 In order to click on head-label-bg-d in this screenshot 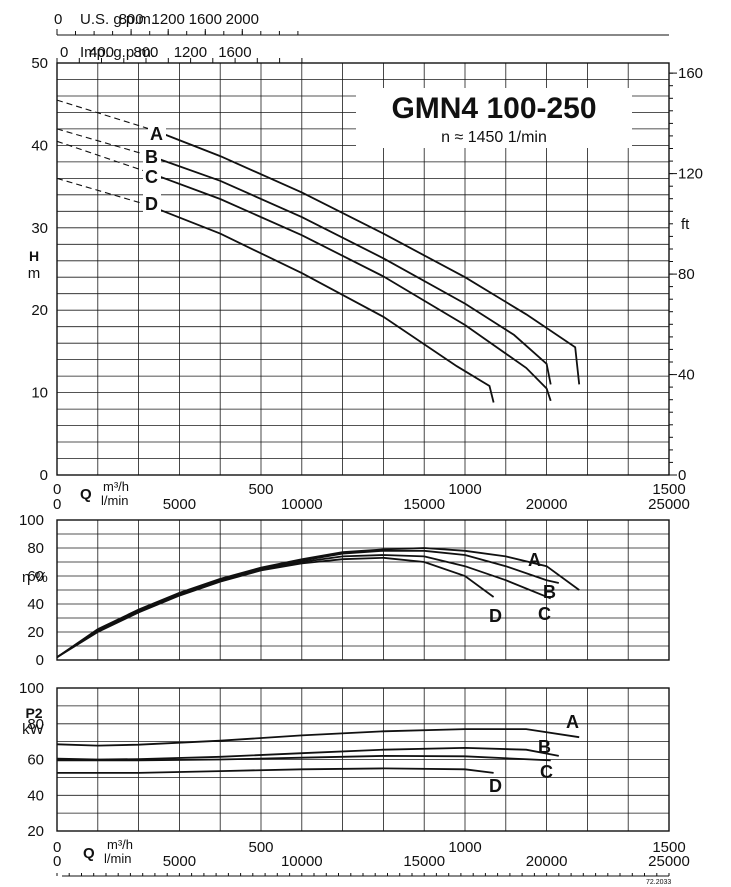, I will do `click(152, 203)`.